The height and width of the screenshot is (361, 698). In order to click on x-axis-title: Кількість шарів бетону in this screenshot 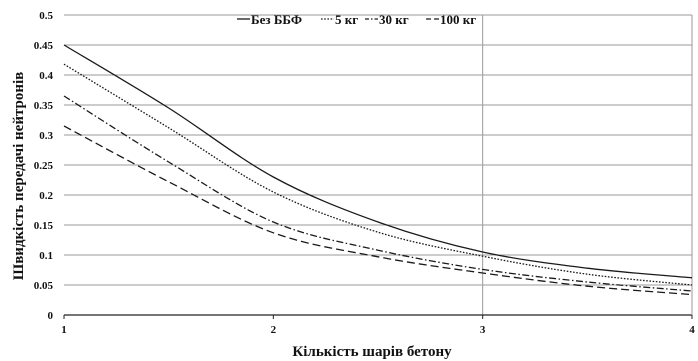, I will do `click(372, 352)`.